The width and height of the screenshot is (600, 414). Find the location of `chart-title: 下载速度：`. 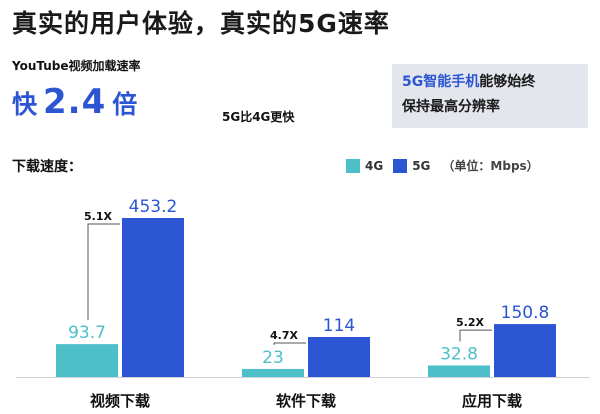

chart-title: 下载速度： is located at coordinates (47, 167).